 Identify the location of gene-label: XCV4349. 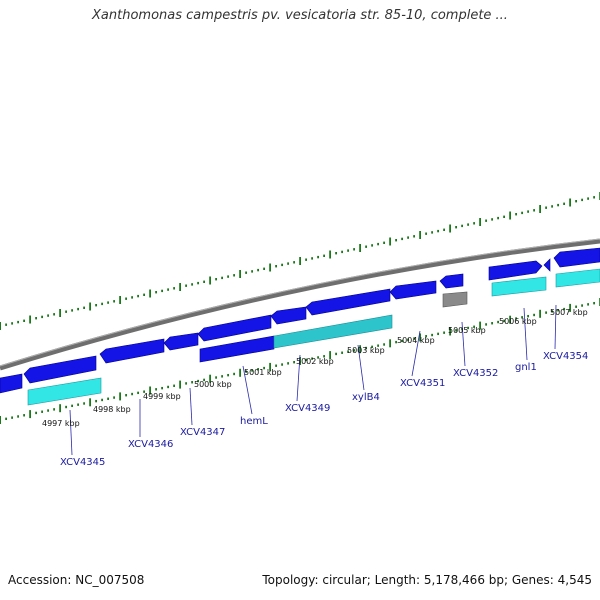
(307, 408).